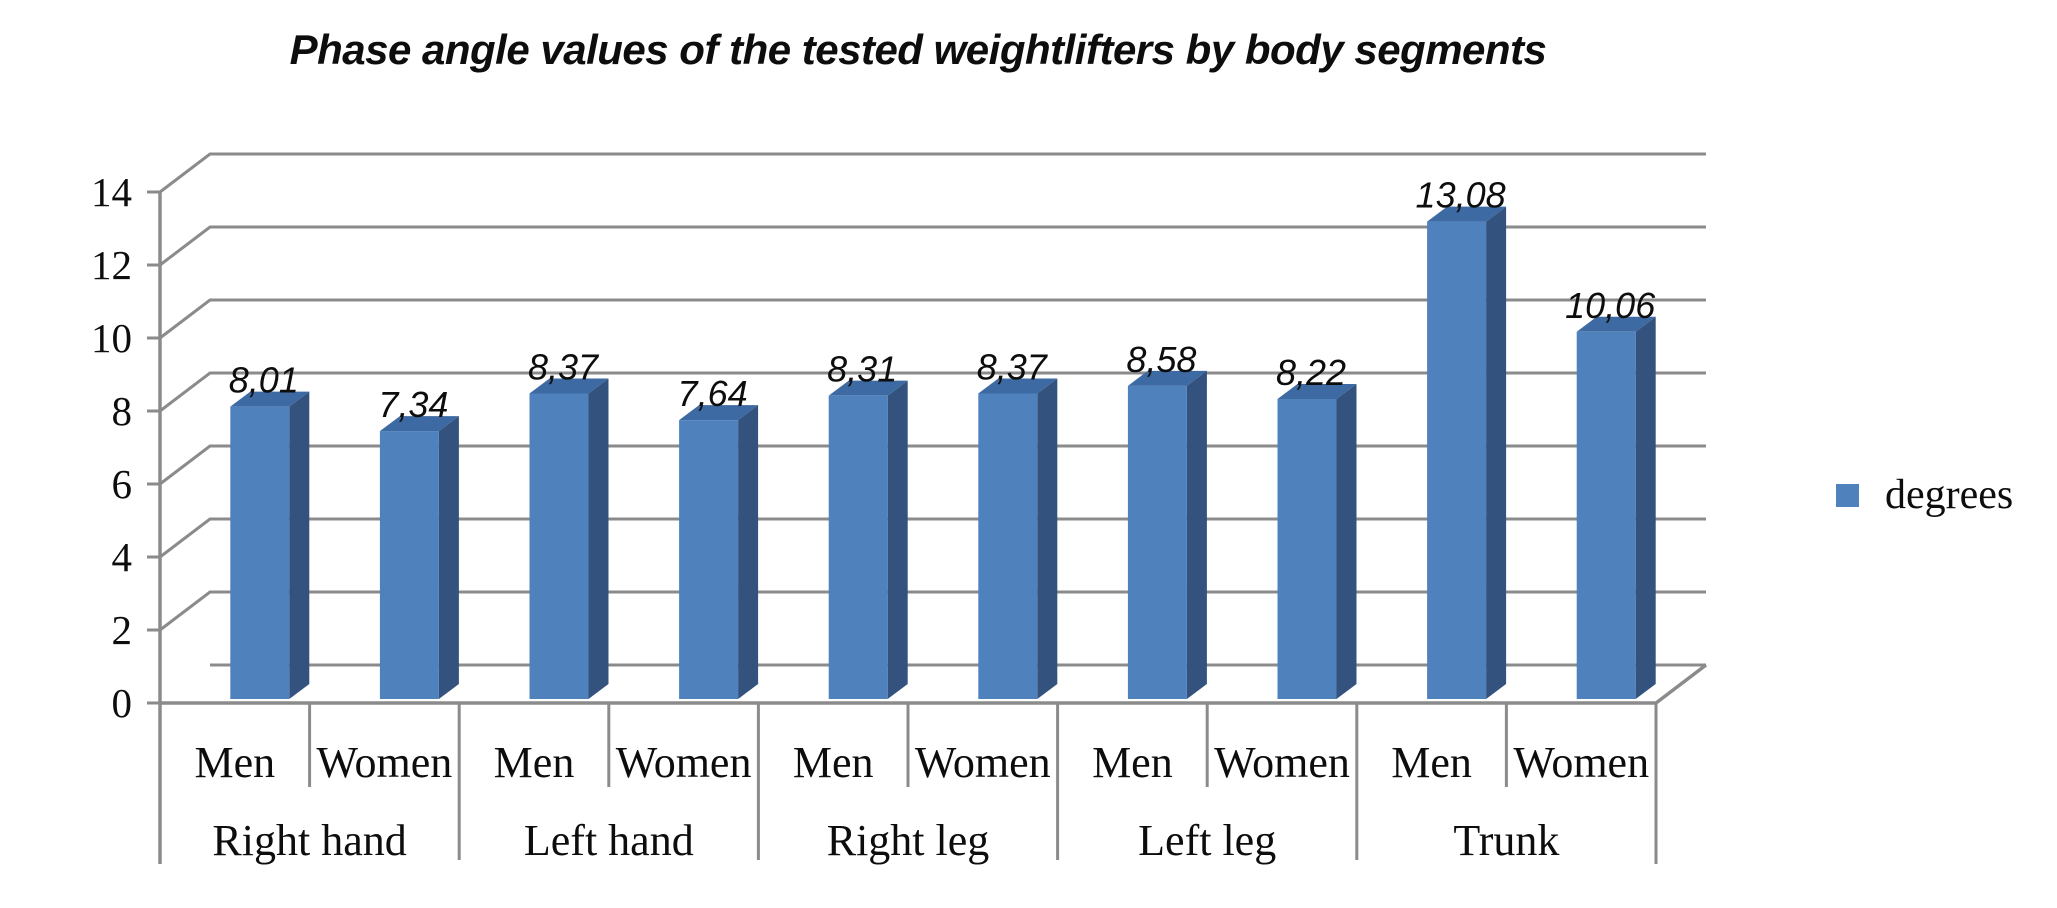 The width and height of the screenshot is (2057, 908). I want to click on group-label: Trunk, so click(1506, 840).